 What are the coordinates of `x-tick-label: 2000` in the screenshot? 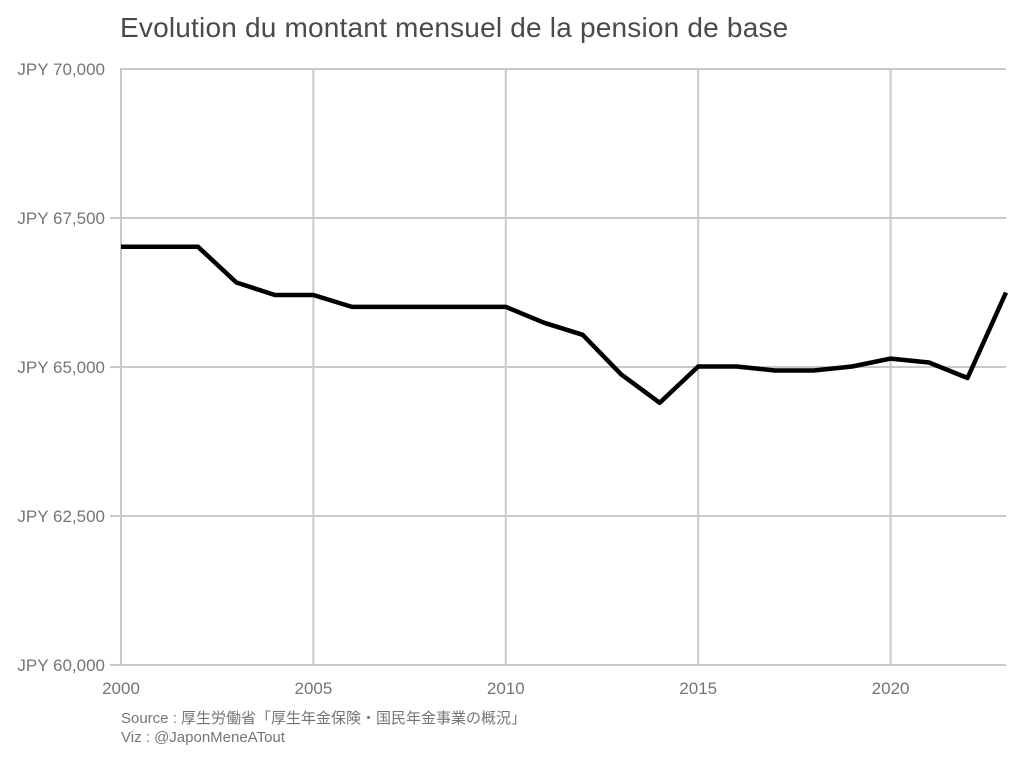 It's located at (121, 688).